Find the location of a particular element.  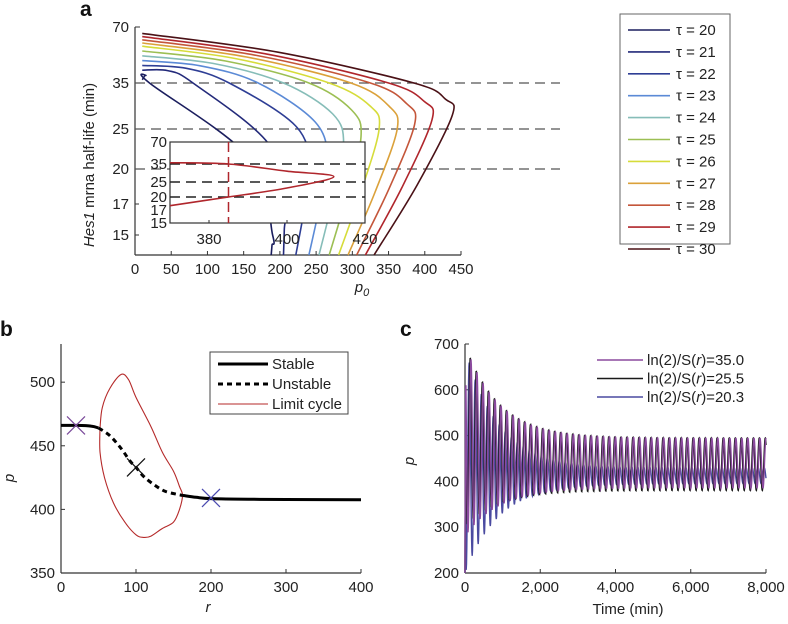

panel-a-legend-label: τ = 22 is located at coordinates (696, 74).